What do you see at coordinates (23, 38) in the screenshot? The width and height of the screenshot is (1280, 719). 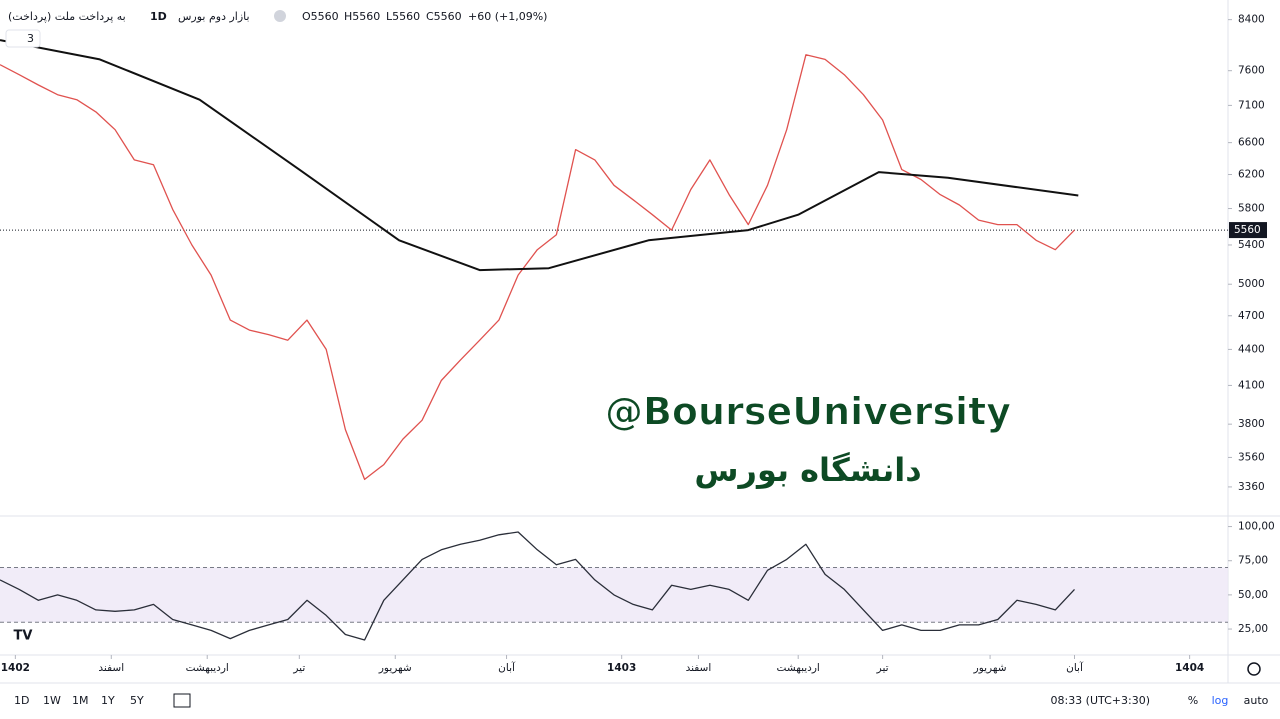 I see `indicator-toggle` at bounding box center [23, 38].